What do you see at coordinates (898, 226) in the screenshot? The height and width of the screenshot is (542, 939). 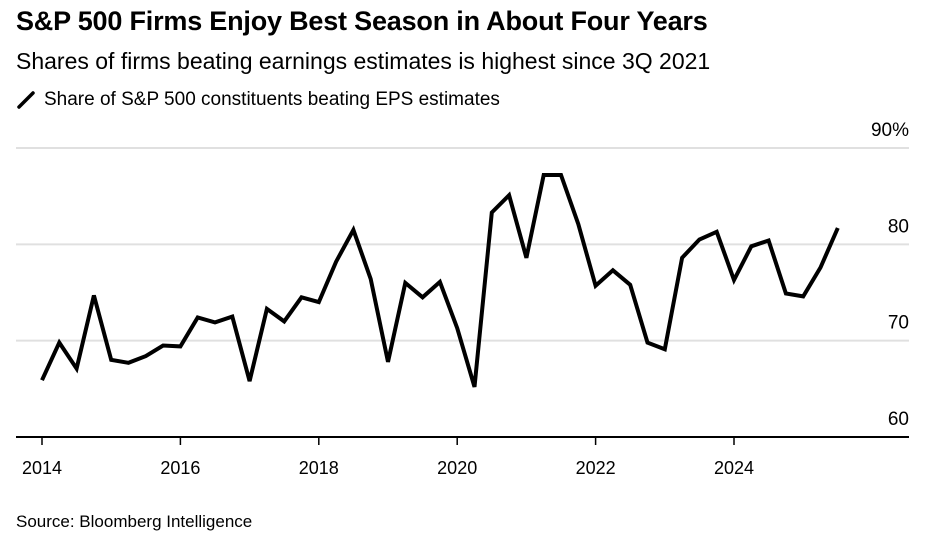 I see `y-tick-label-80: 80` at bounding box center [898, 226].